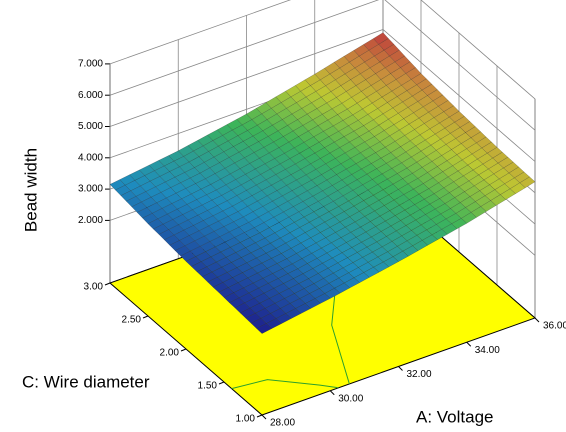  What do you see at coordinates (90, 220) in the screenshot?
I see `z-tick-label: 2.000` at bounding box center [90, 220].